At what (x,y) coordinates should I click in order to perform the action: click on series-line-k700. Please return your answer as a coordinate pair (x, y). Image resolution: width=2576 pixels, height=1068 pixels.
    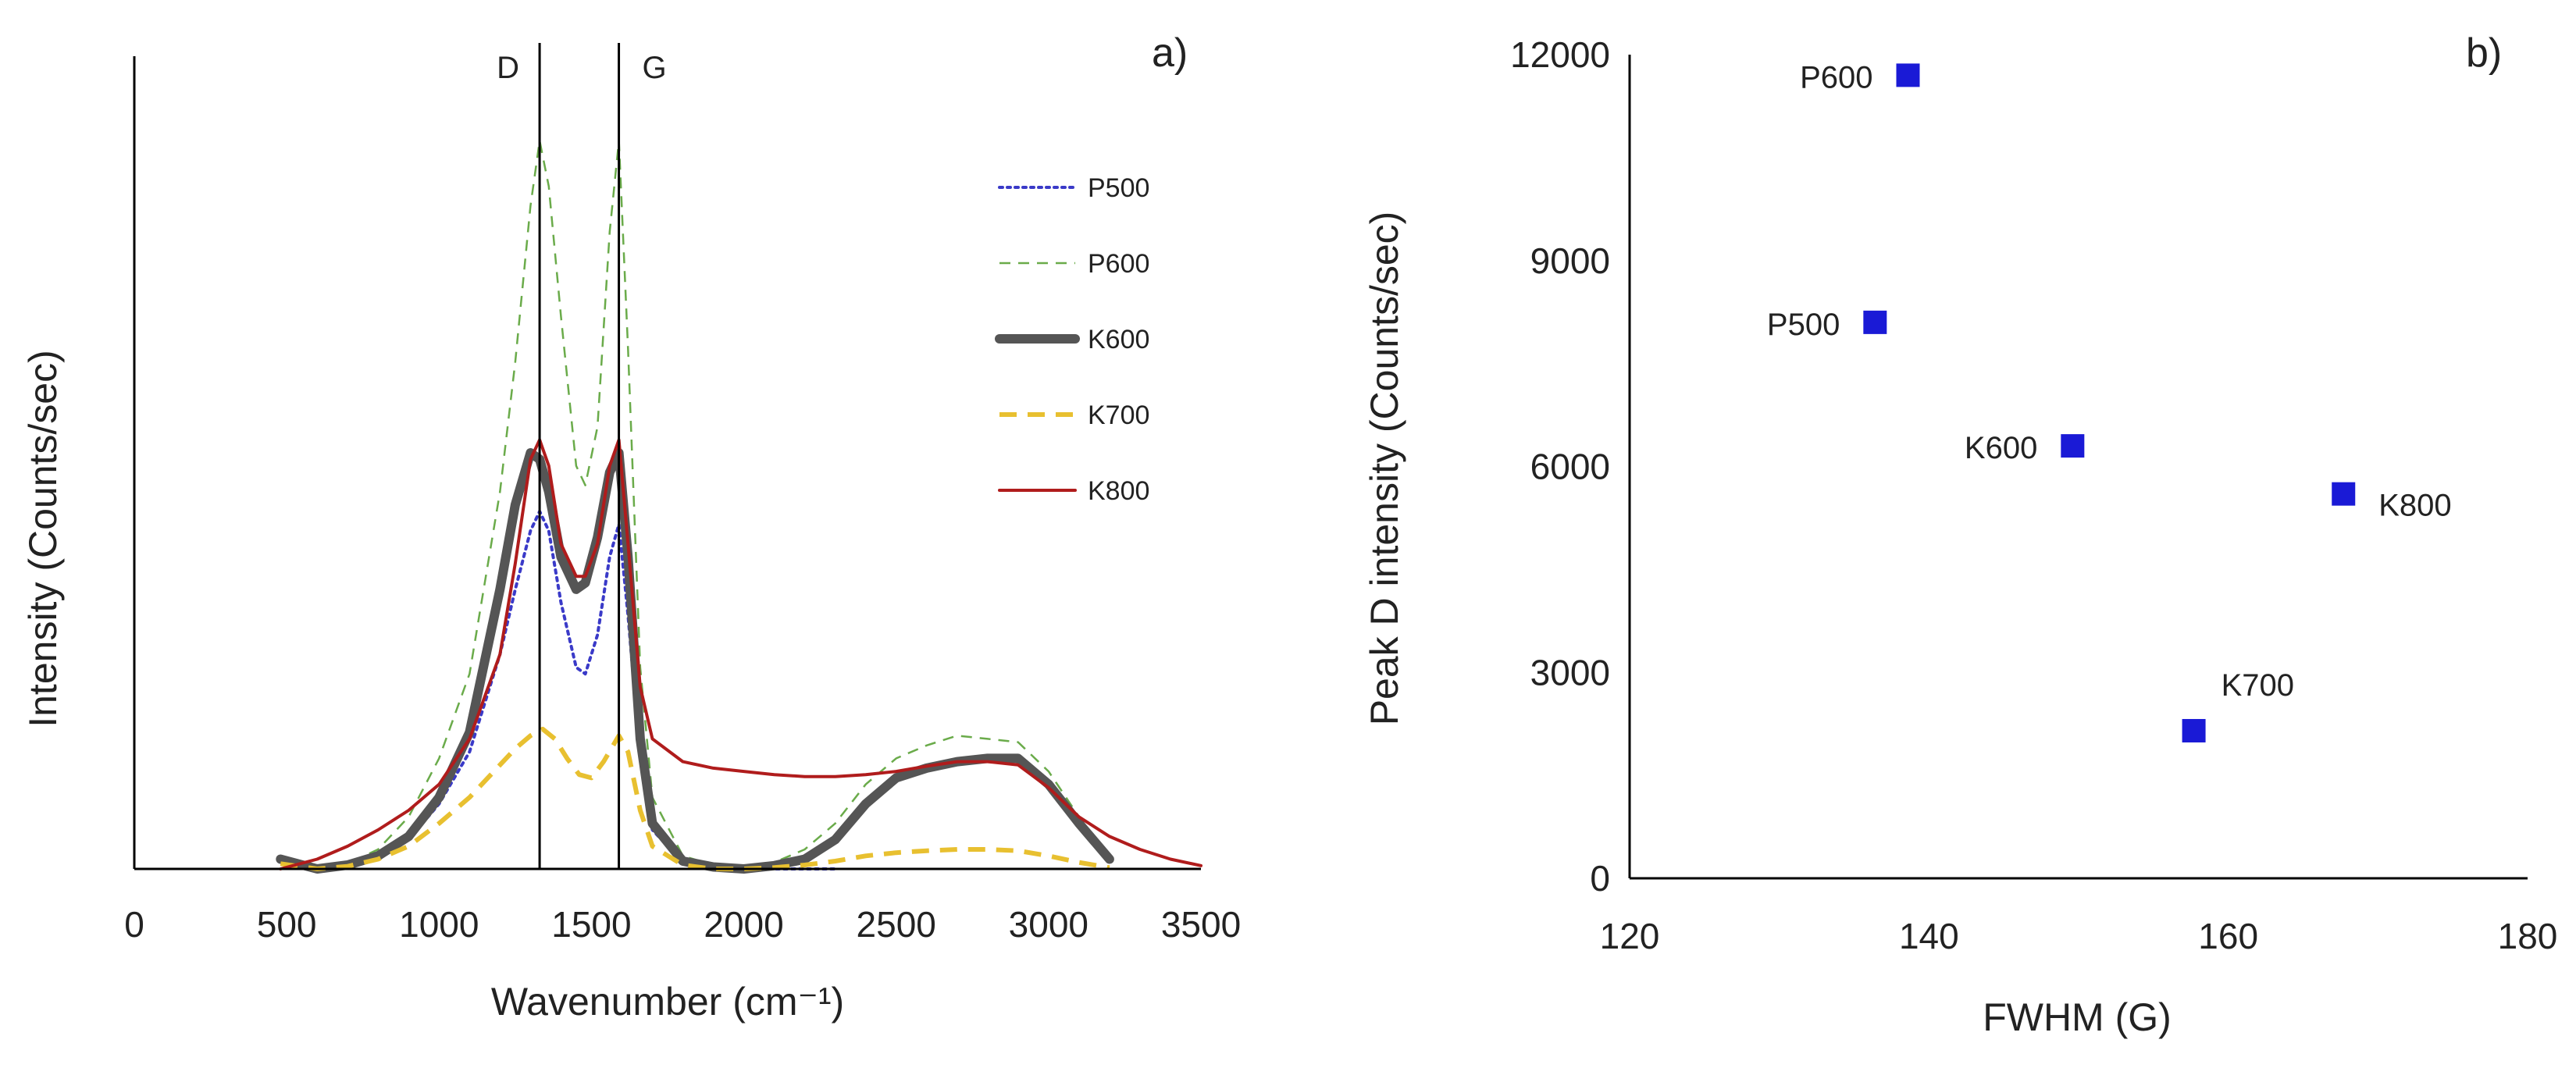
    Looking at the image, I should click on (695, 798).